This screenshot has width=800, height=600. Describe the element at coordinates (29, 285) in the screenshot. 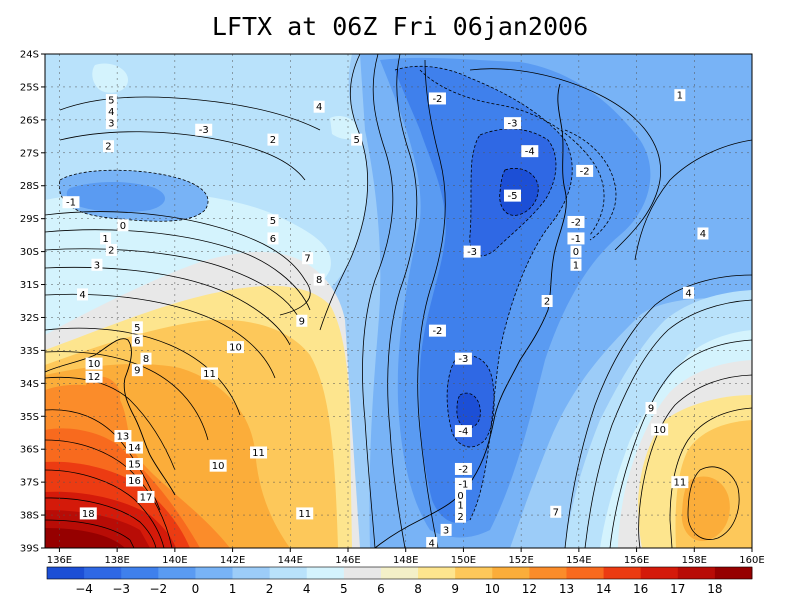

I see `y-tick-label: 31S` at that location.